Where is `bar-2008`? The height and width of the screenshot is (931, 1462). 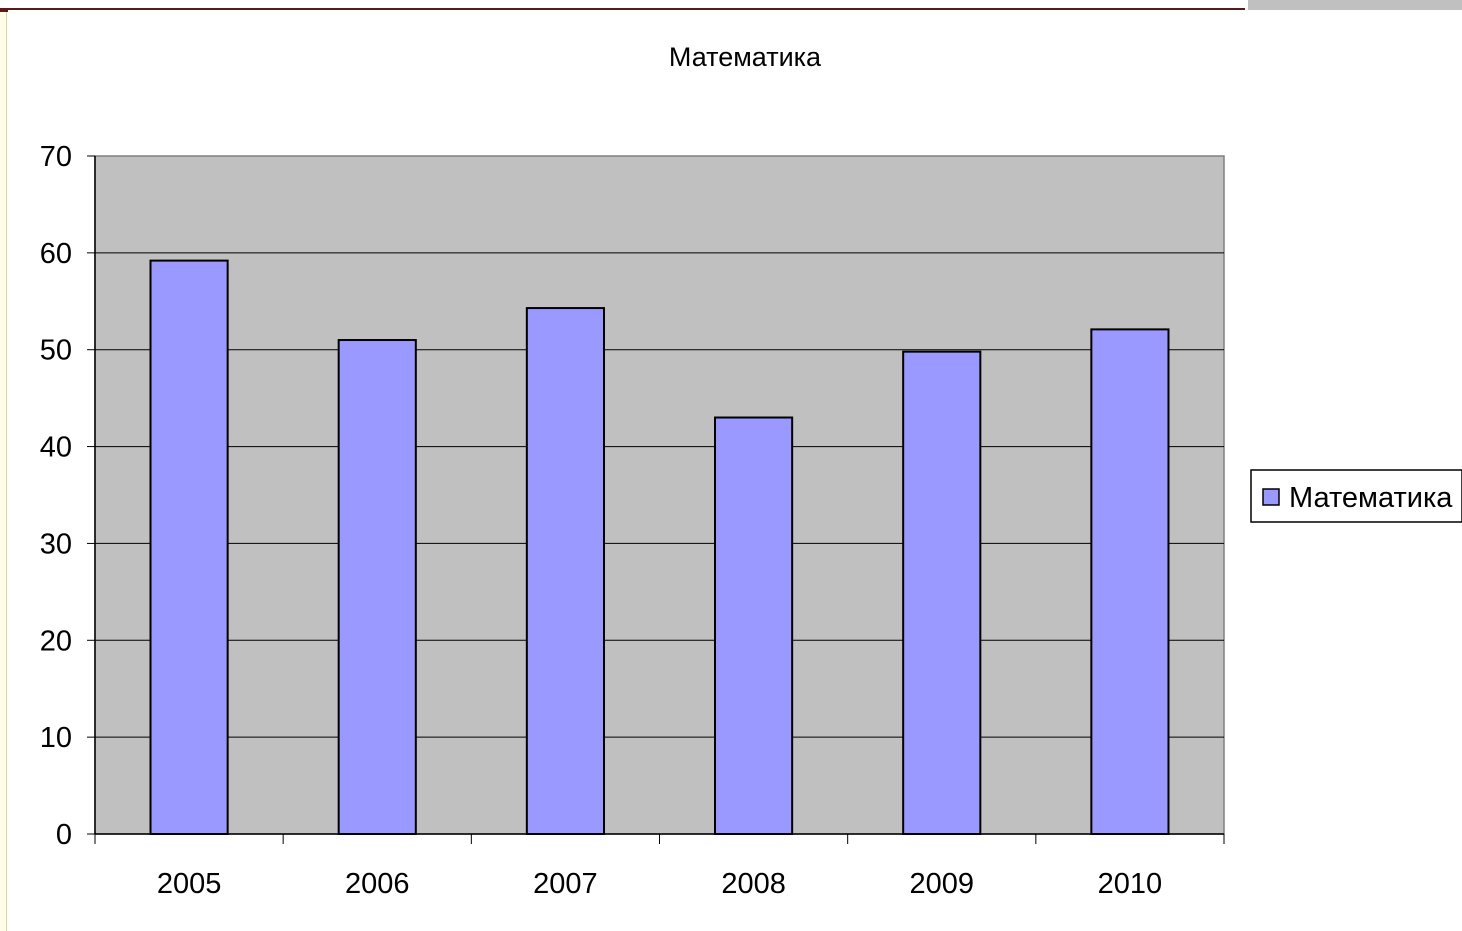
bar-2008 is located at coordinates (754, 625).